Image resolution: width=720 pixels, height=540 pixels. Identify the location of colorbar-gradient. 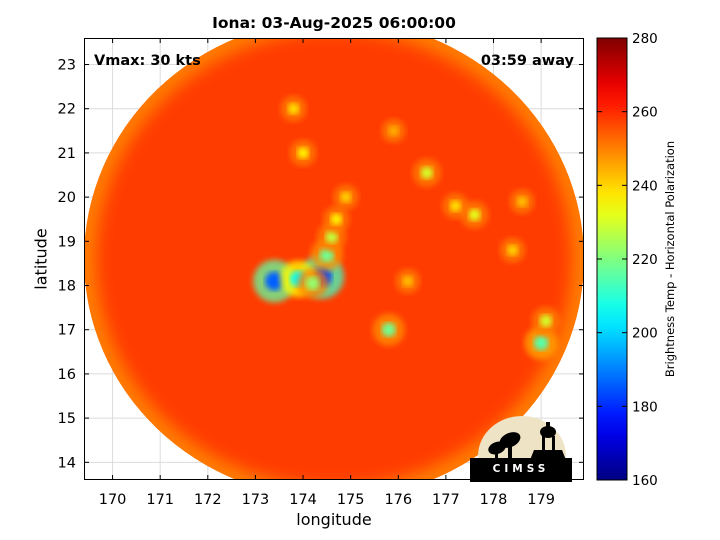
(612, 259).